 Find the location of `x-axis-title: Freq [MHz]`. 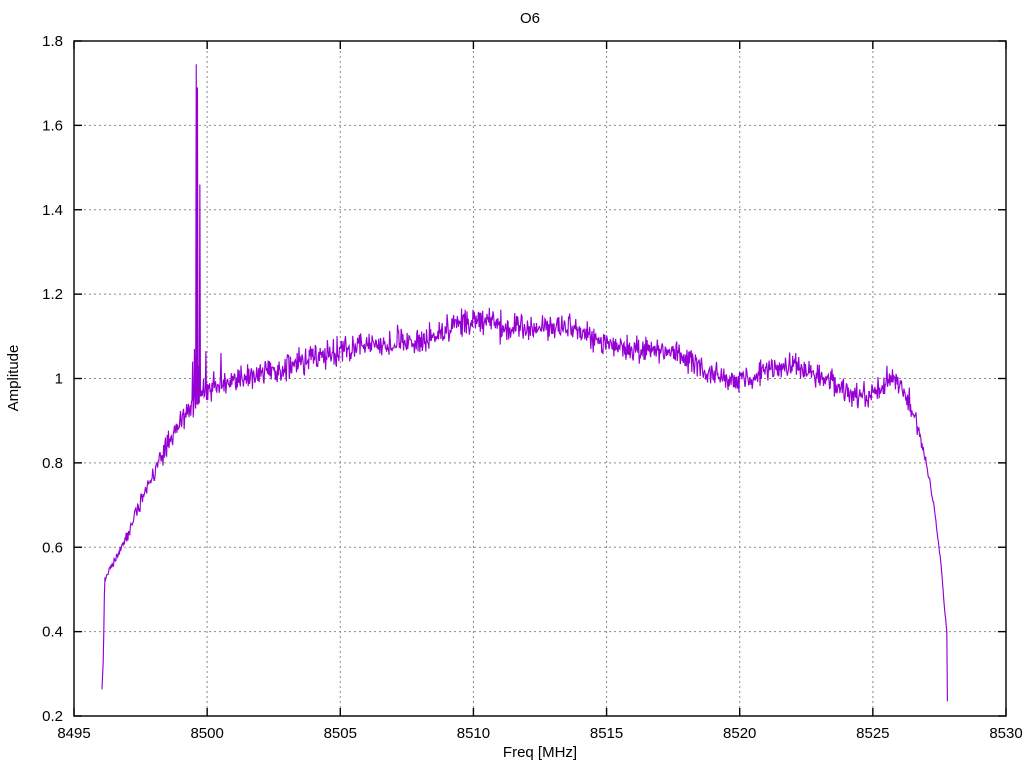

x-axis-title: Freq [MHz] is located at coordinates (540, 752).